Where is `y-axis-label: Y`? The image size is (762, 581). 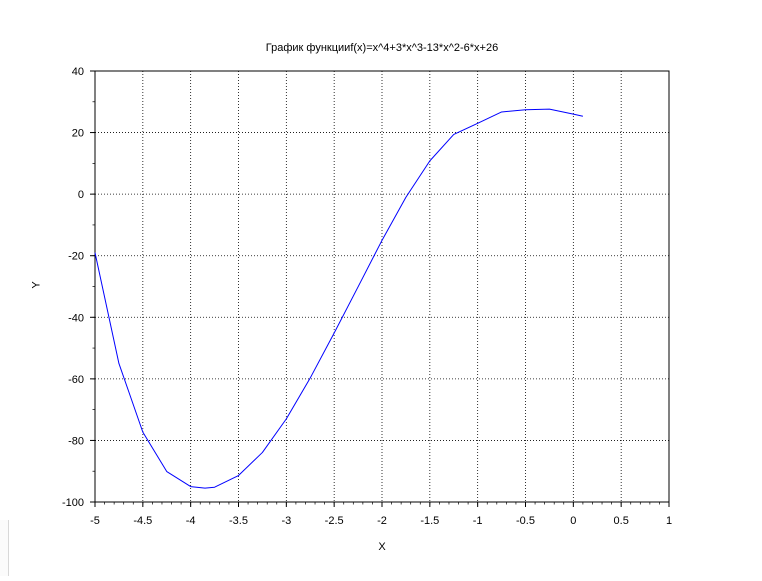 y-axis-label: Y is located at coordinates (36, 285).